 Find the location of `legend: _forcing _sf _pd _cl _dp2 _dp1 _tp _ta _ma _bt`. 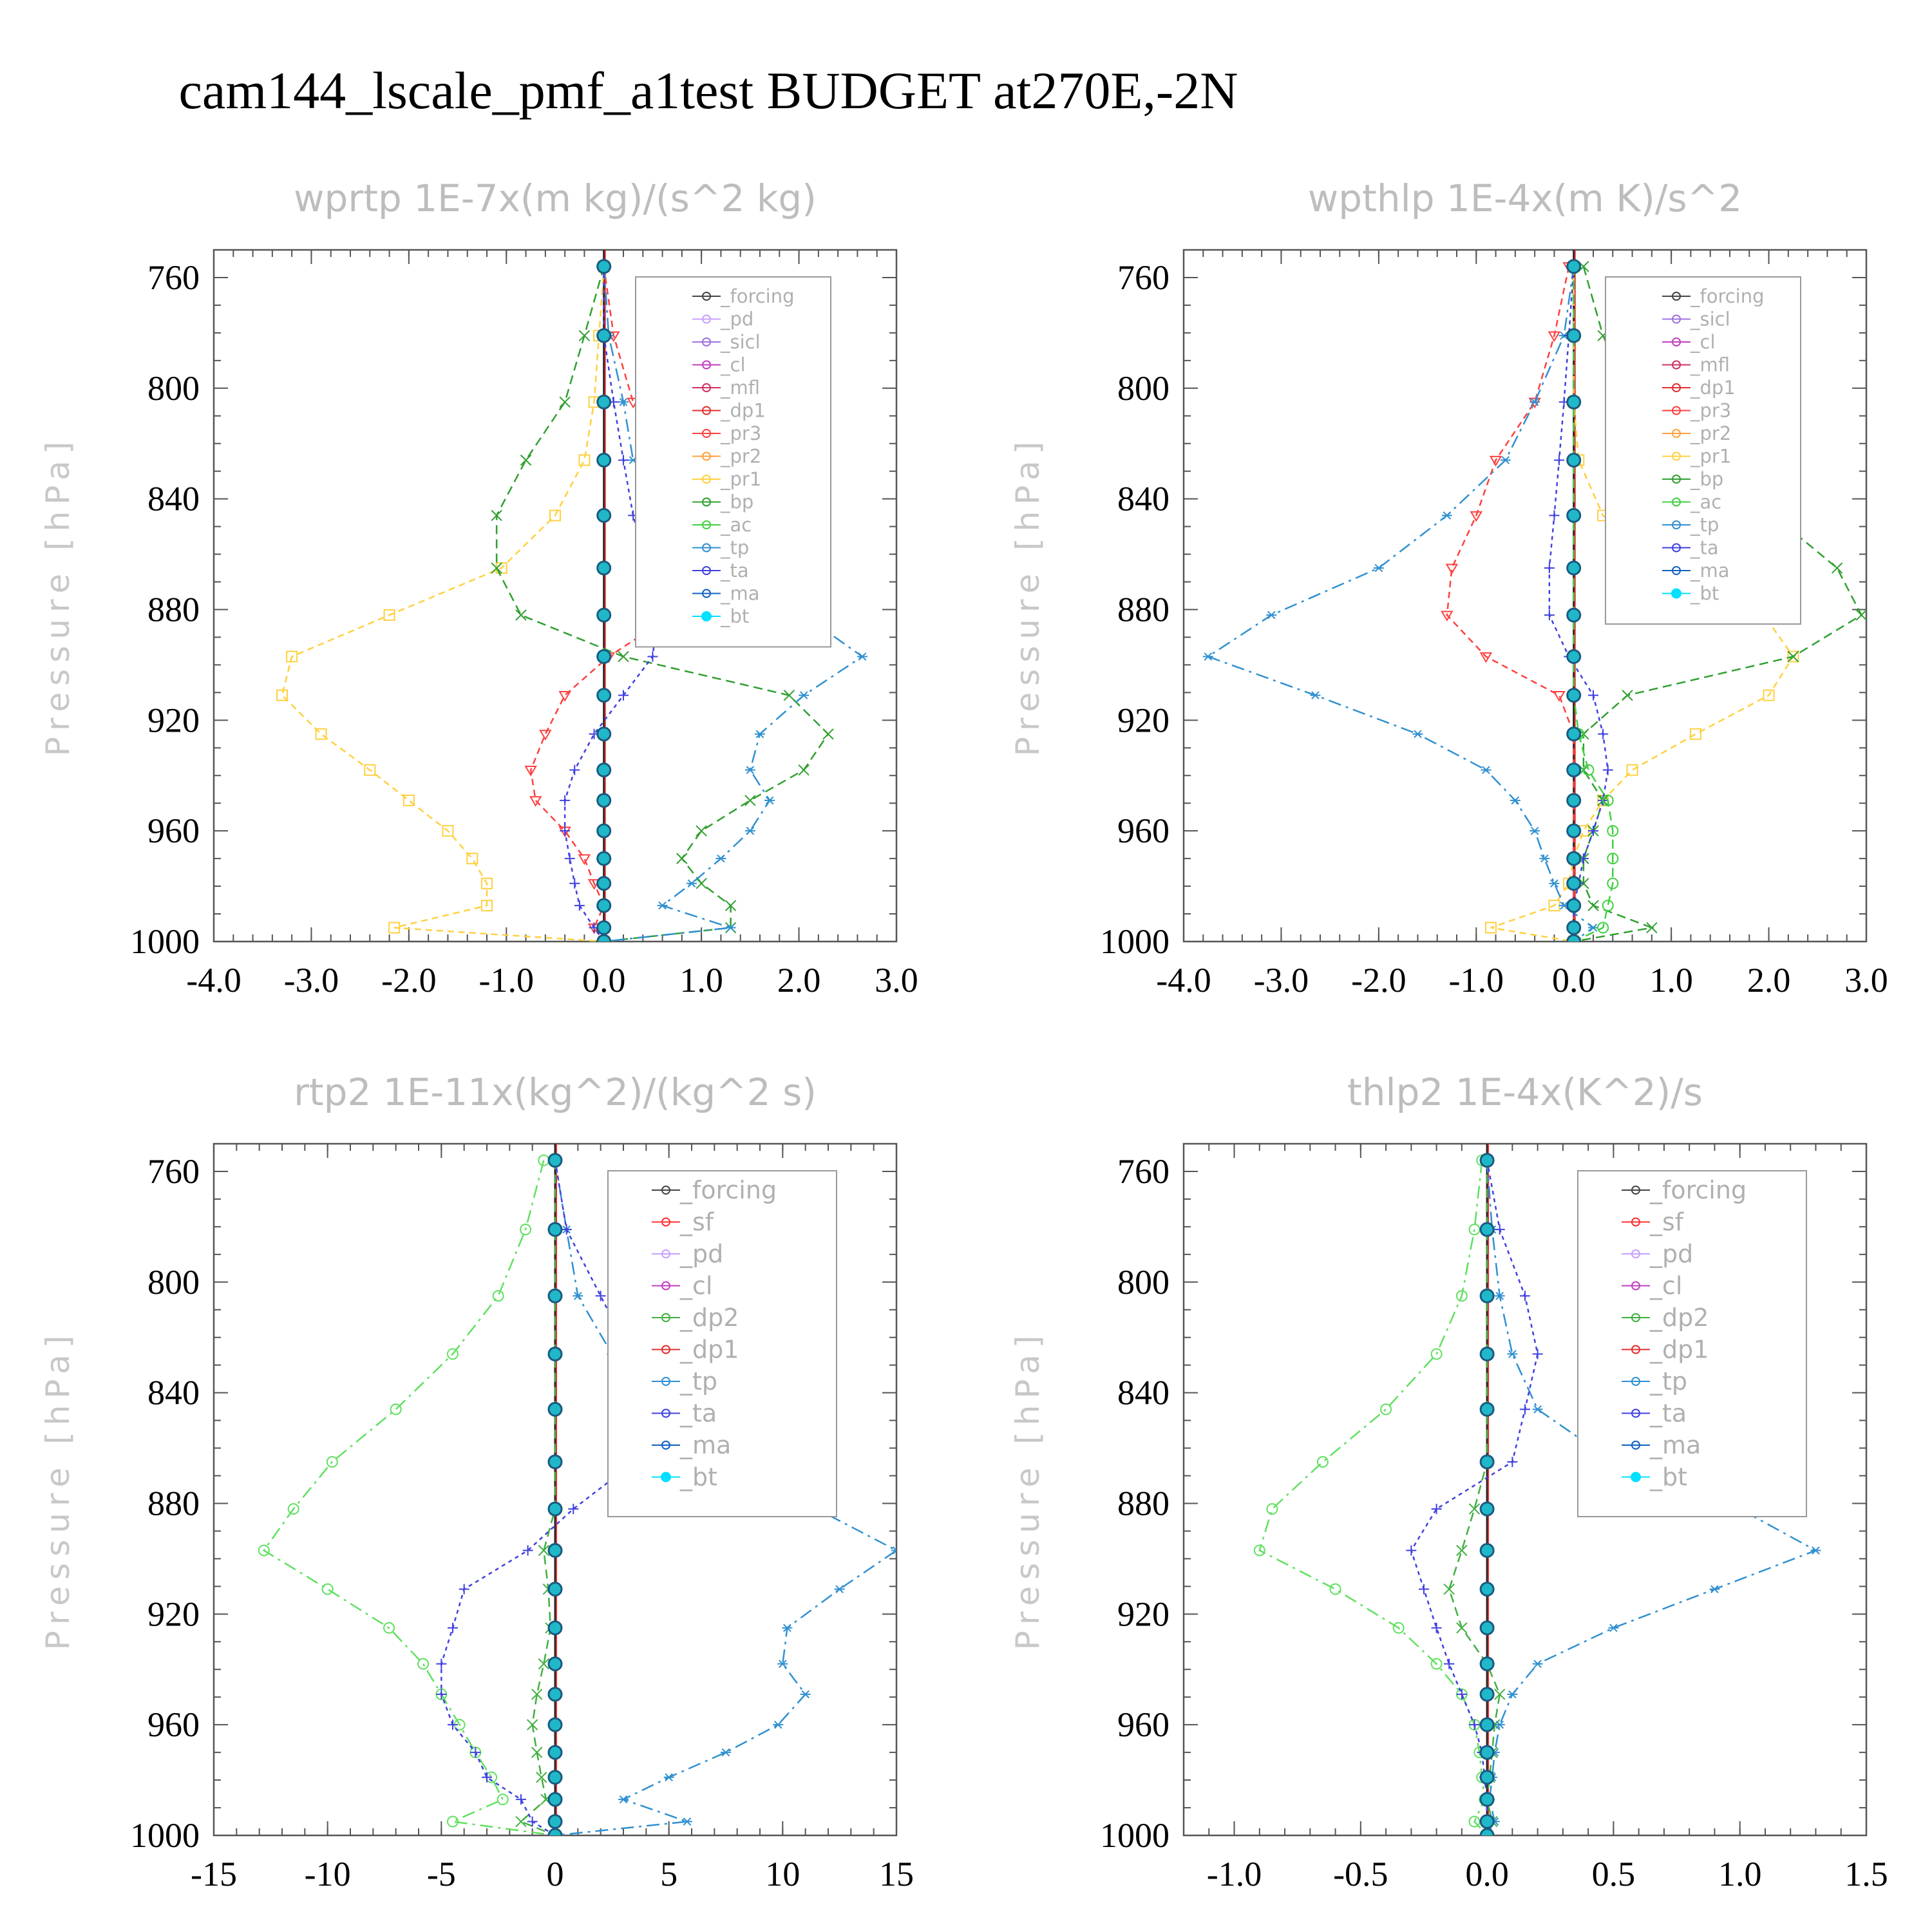

legend: _forcing _sf _pd _cl _dp2 _dp1 _tp _ta _ma _bt is located at coordinates (722, 1343).